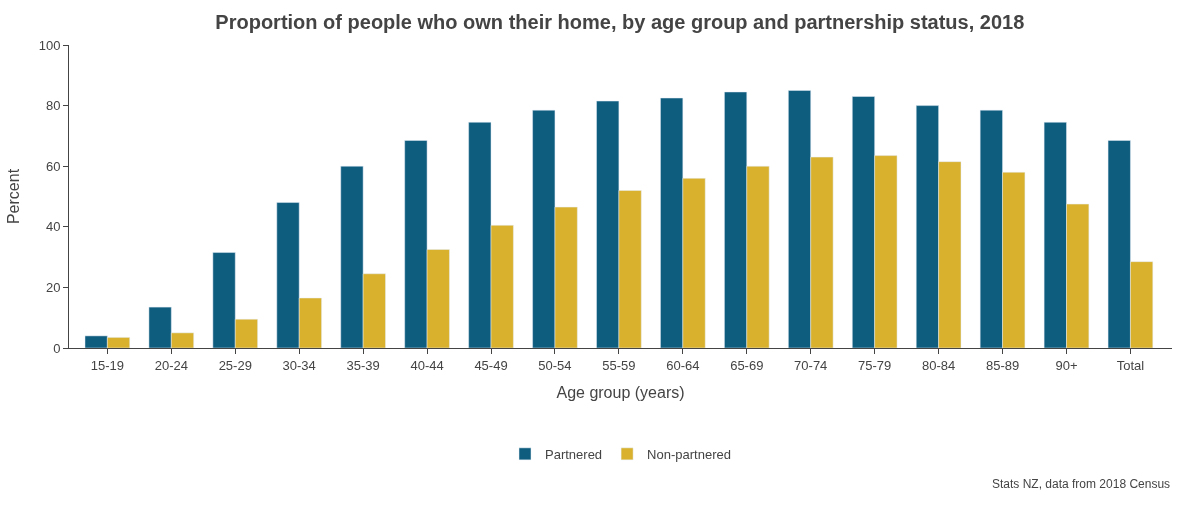 The height and width of the screenshot is (508, 1192). What do you see at coordinates (875, 365) in the screenshot?
I see `x-tick-label: 75-79` at bounding box center [875, 365].